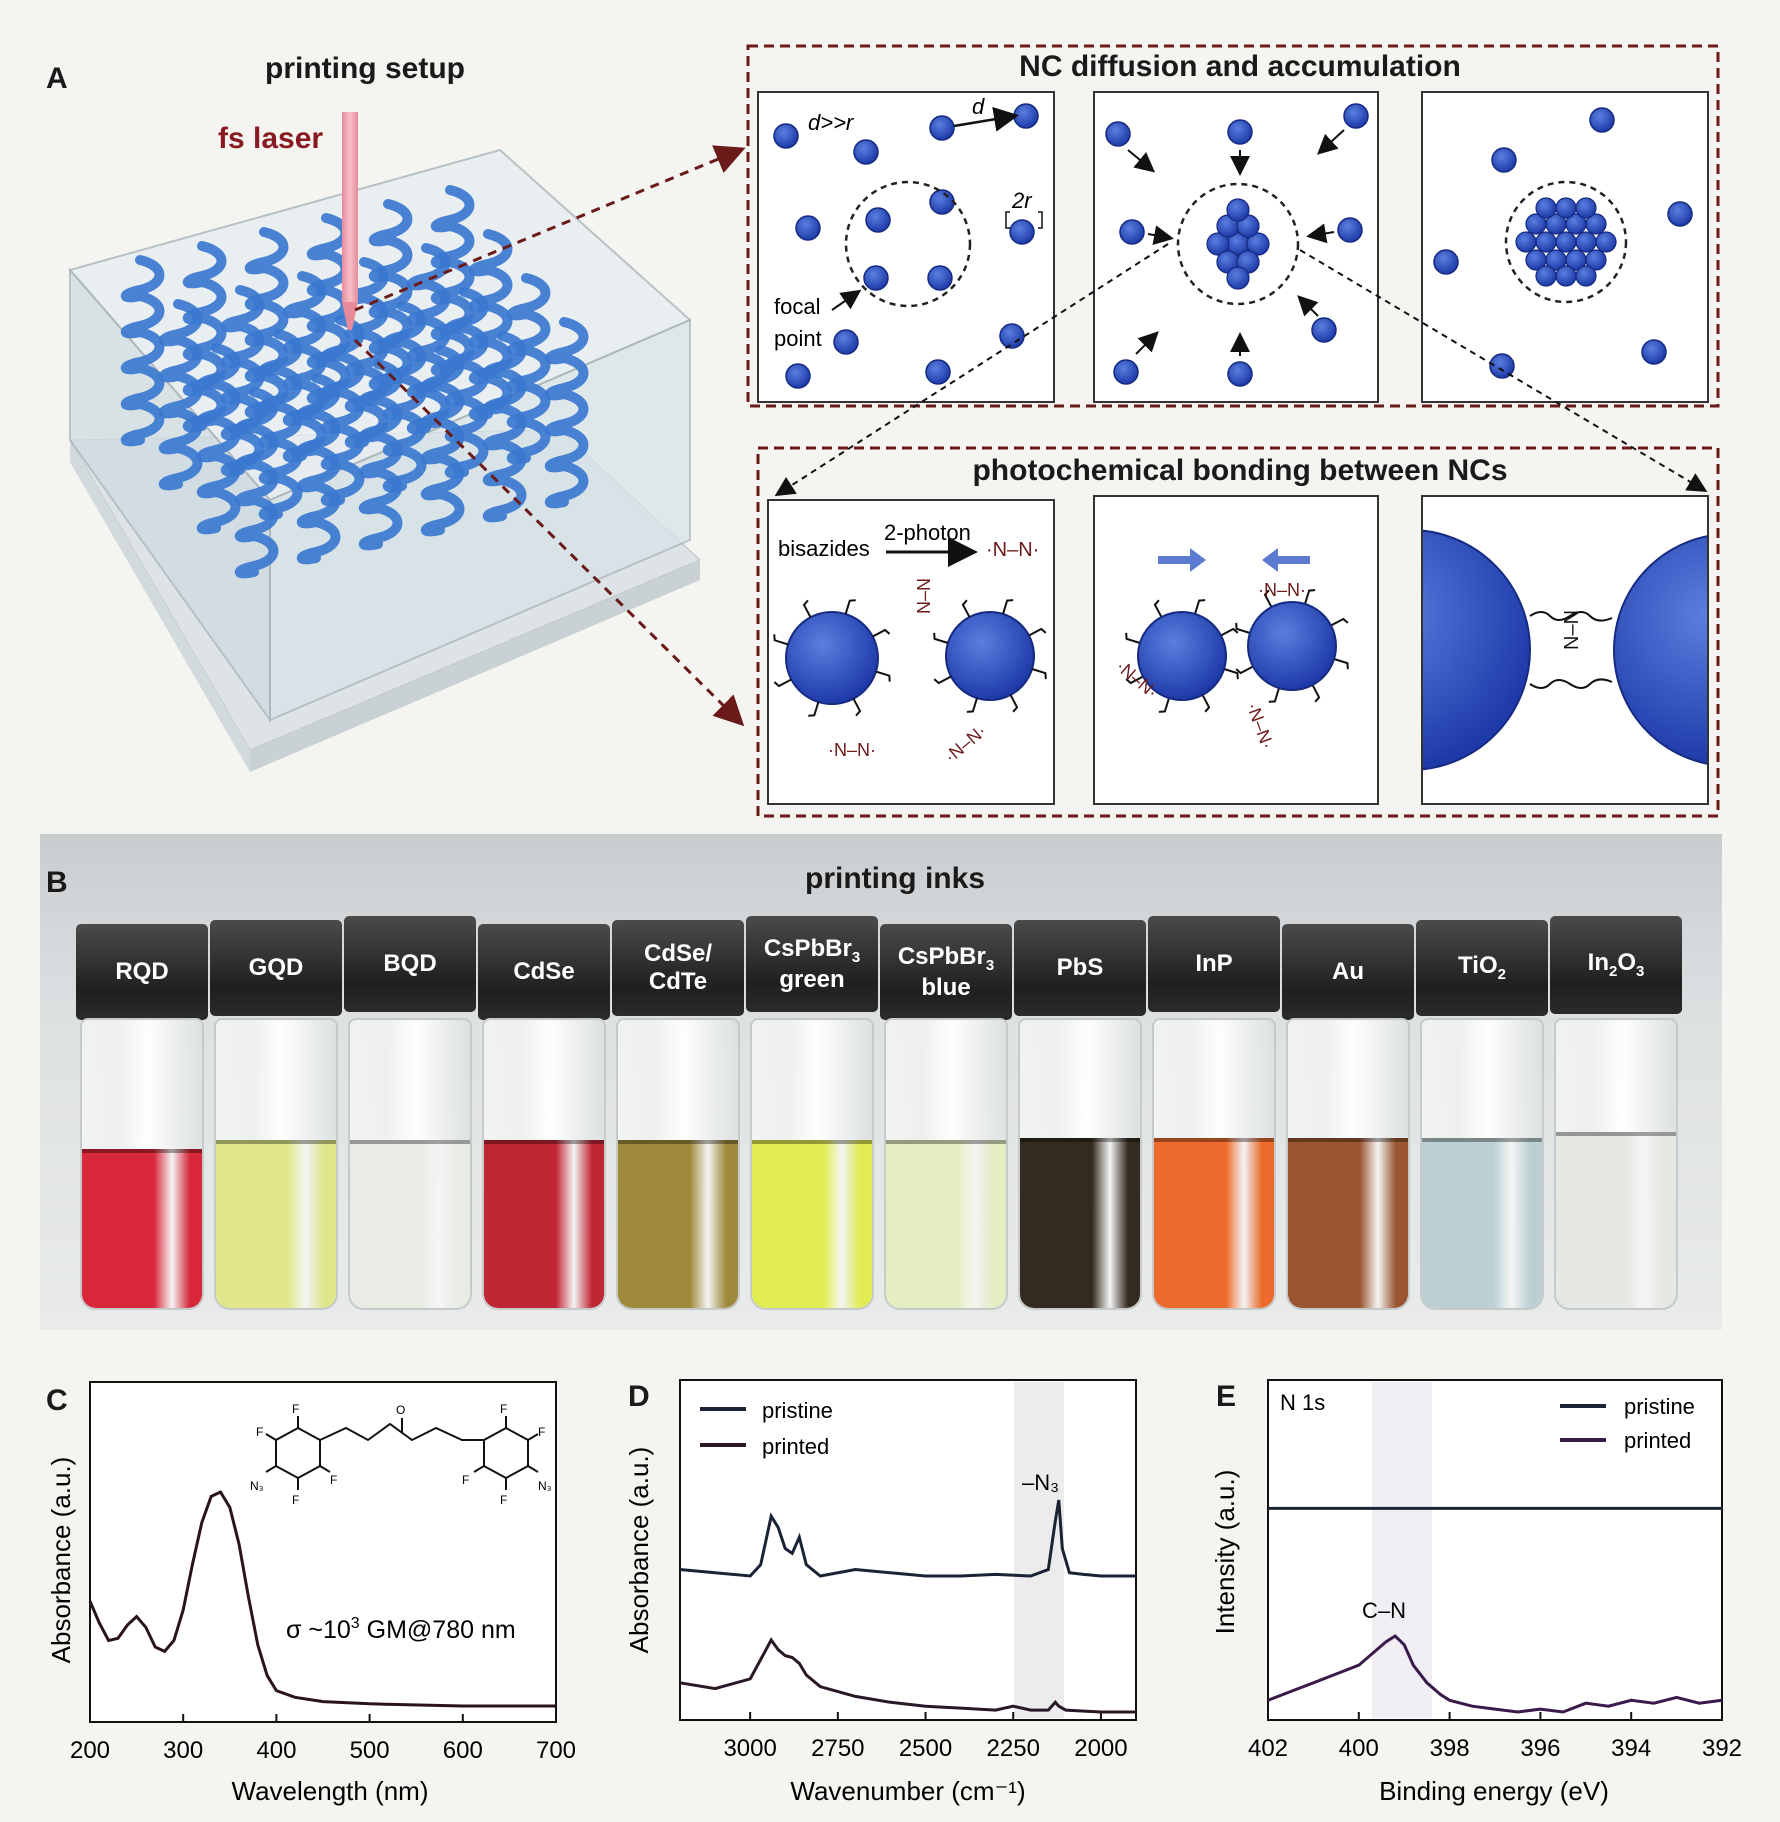 The image size is (1780, 1822). I want to click on chart-d-frame, so click(908, 1550).